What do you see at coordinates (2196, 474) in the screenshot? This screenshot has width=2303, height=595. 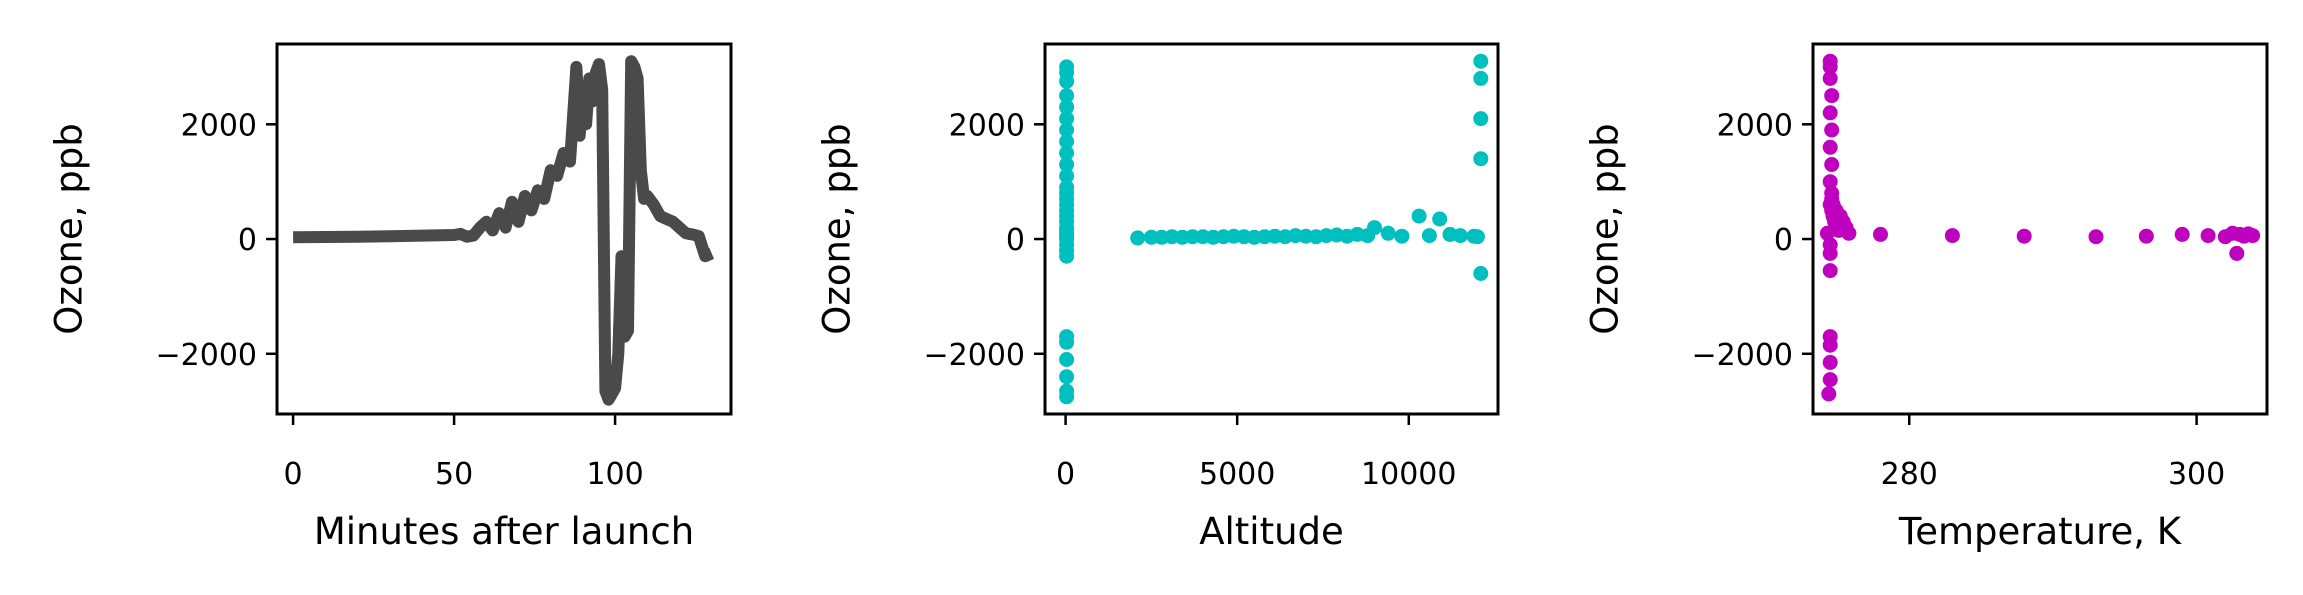 I see `x-tick-label: 300` at bounding box center [2196, 474].